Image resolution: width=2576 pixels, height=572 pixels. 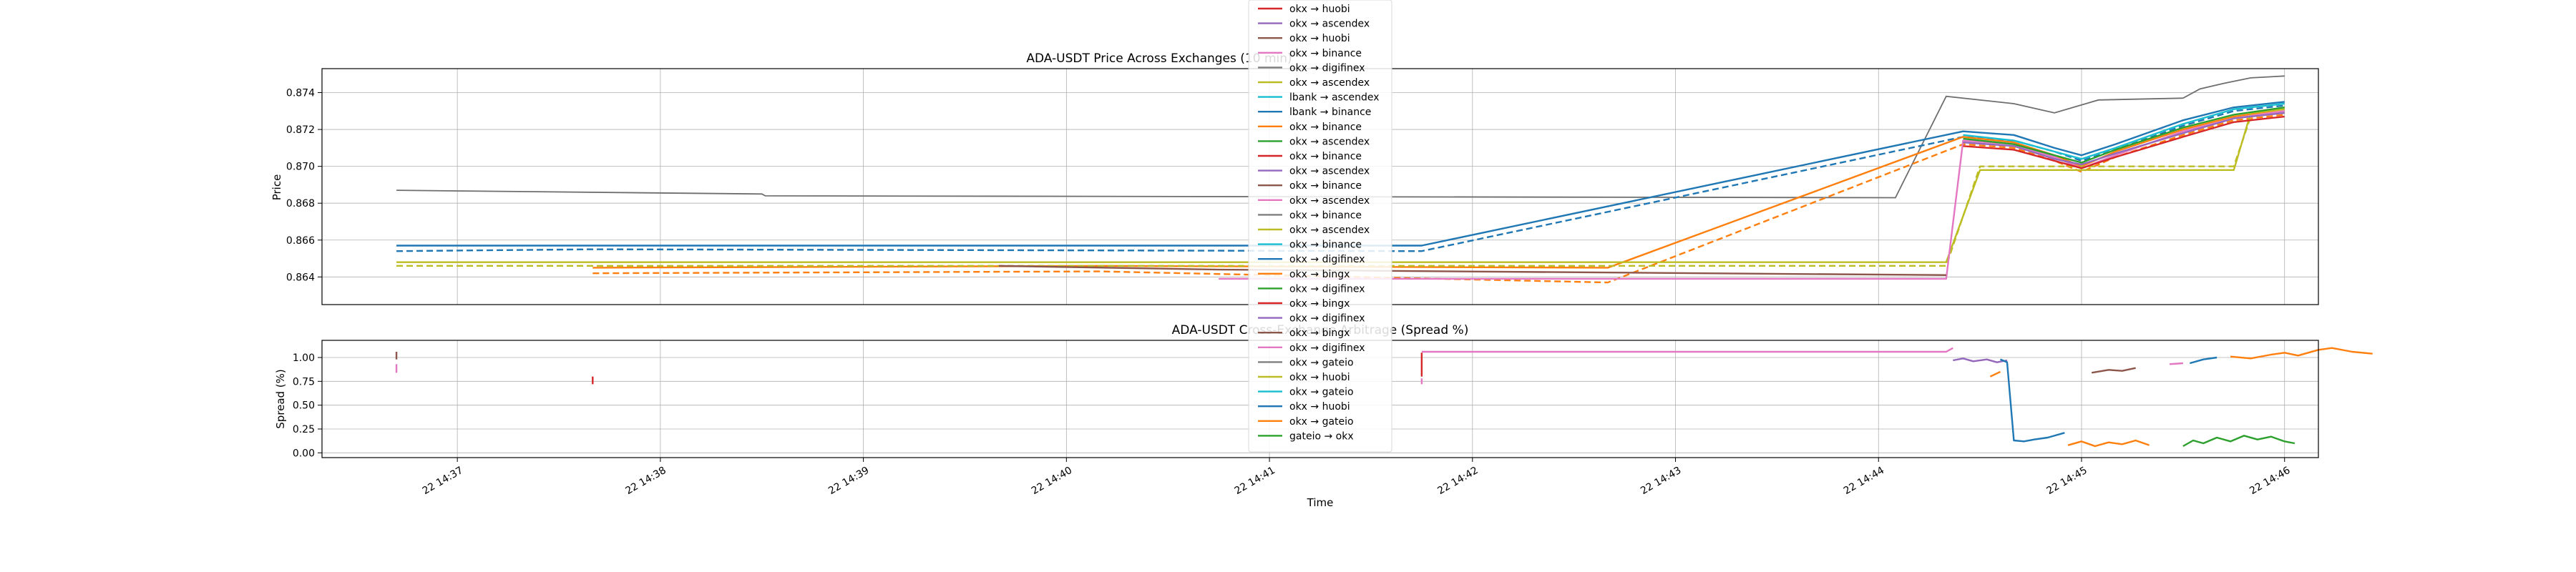 I want to click on x-tick-label: 22 14:46, so click(x=2270, y=481).